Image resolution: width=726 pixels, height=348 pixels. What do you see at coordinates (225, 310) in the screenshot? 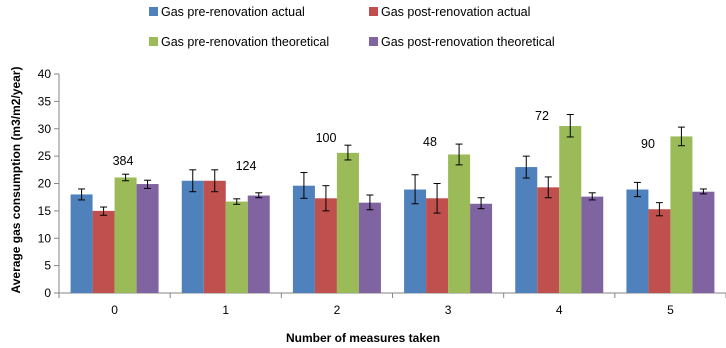
I see `x-tick-label: 1` at bounding box center [225, 310].